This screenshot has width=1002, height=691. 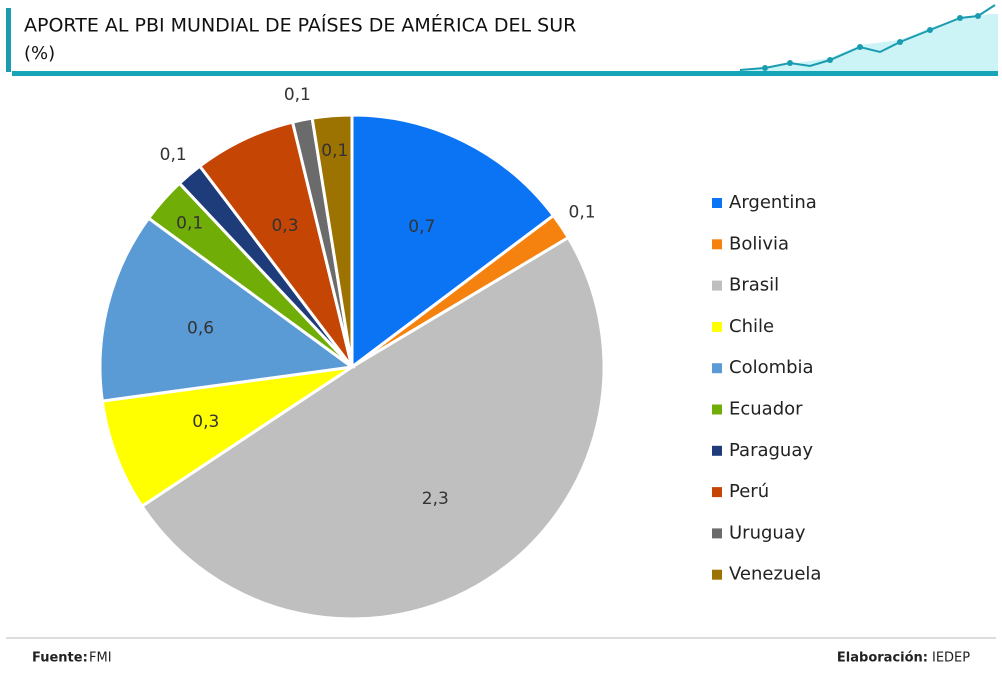 I want to click on chart-subtitle: (%), so click(x=39, y=53).